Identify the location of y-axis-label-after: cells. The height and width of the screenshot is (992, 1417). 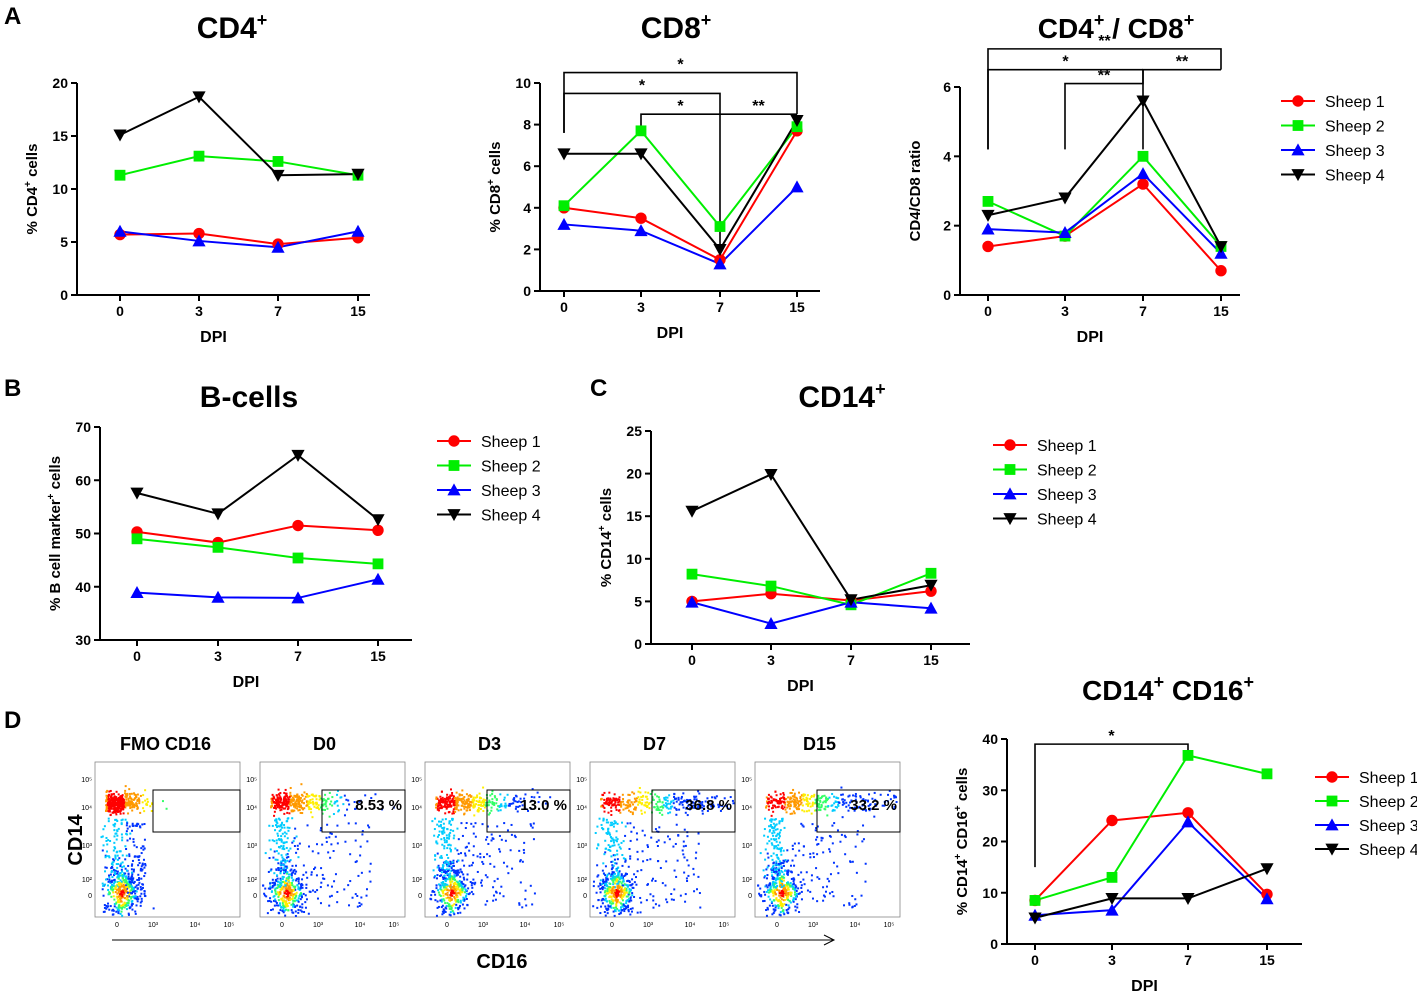
(962, 787).